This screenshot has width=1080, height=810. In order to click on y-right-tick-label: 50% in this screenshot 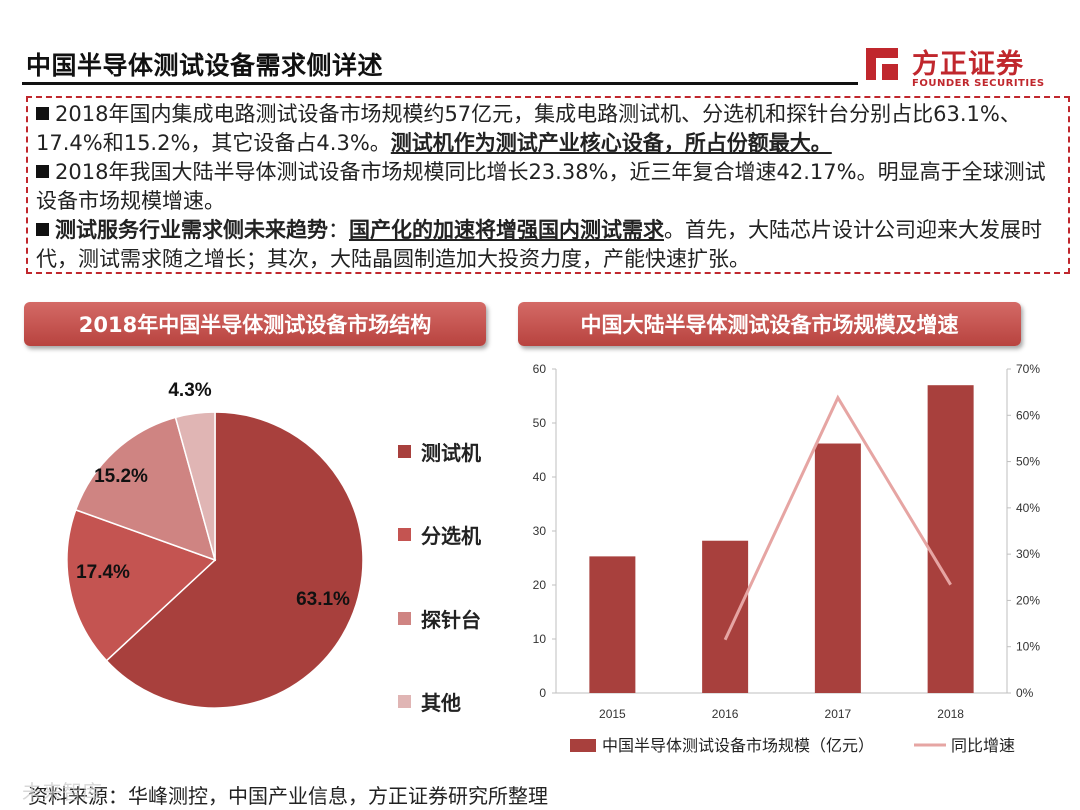, I will do `click(1028, 462)`.